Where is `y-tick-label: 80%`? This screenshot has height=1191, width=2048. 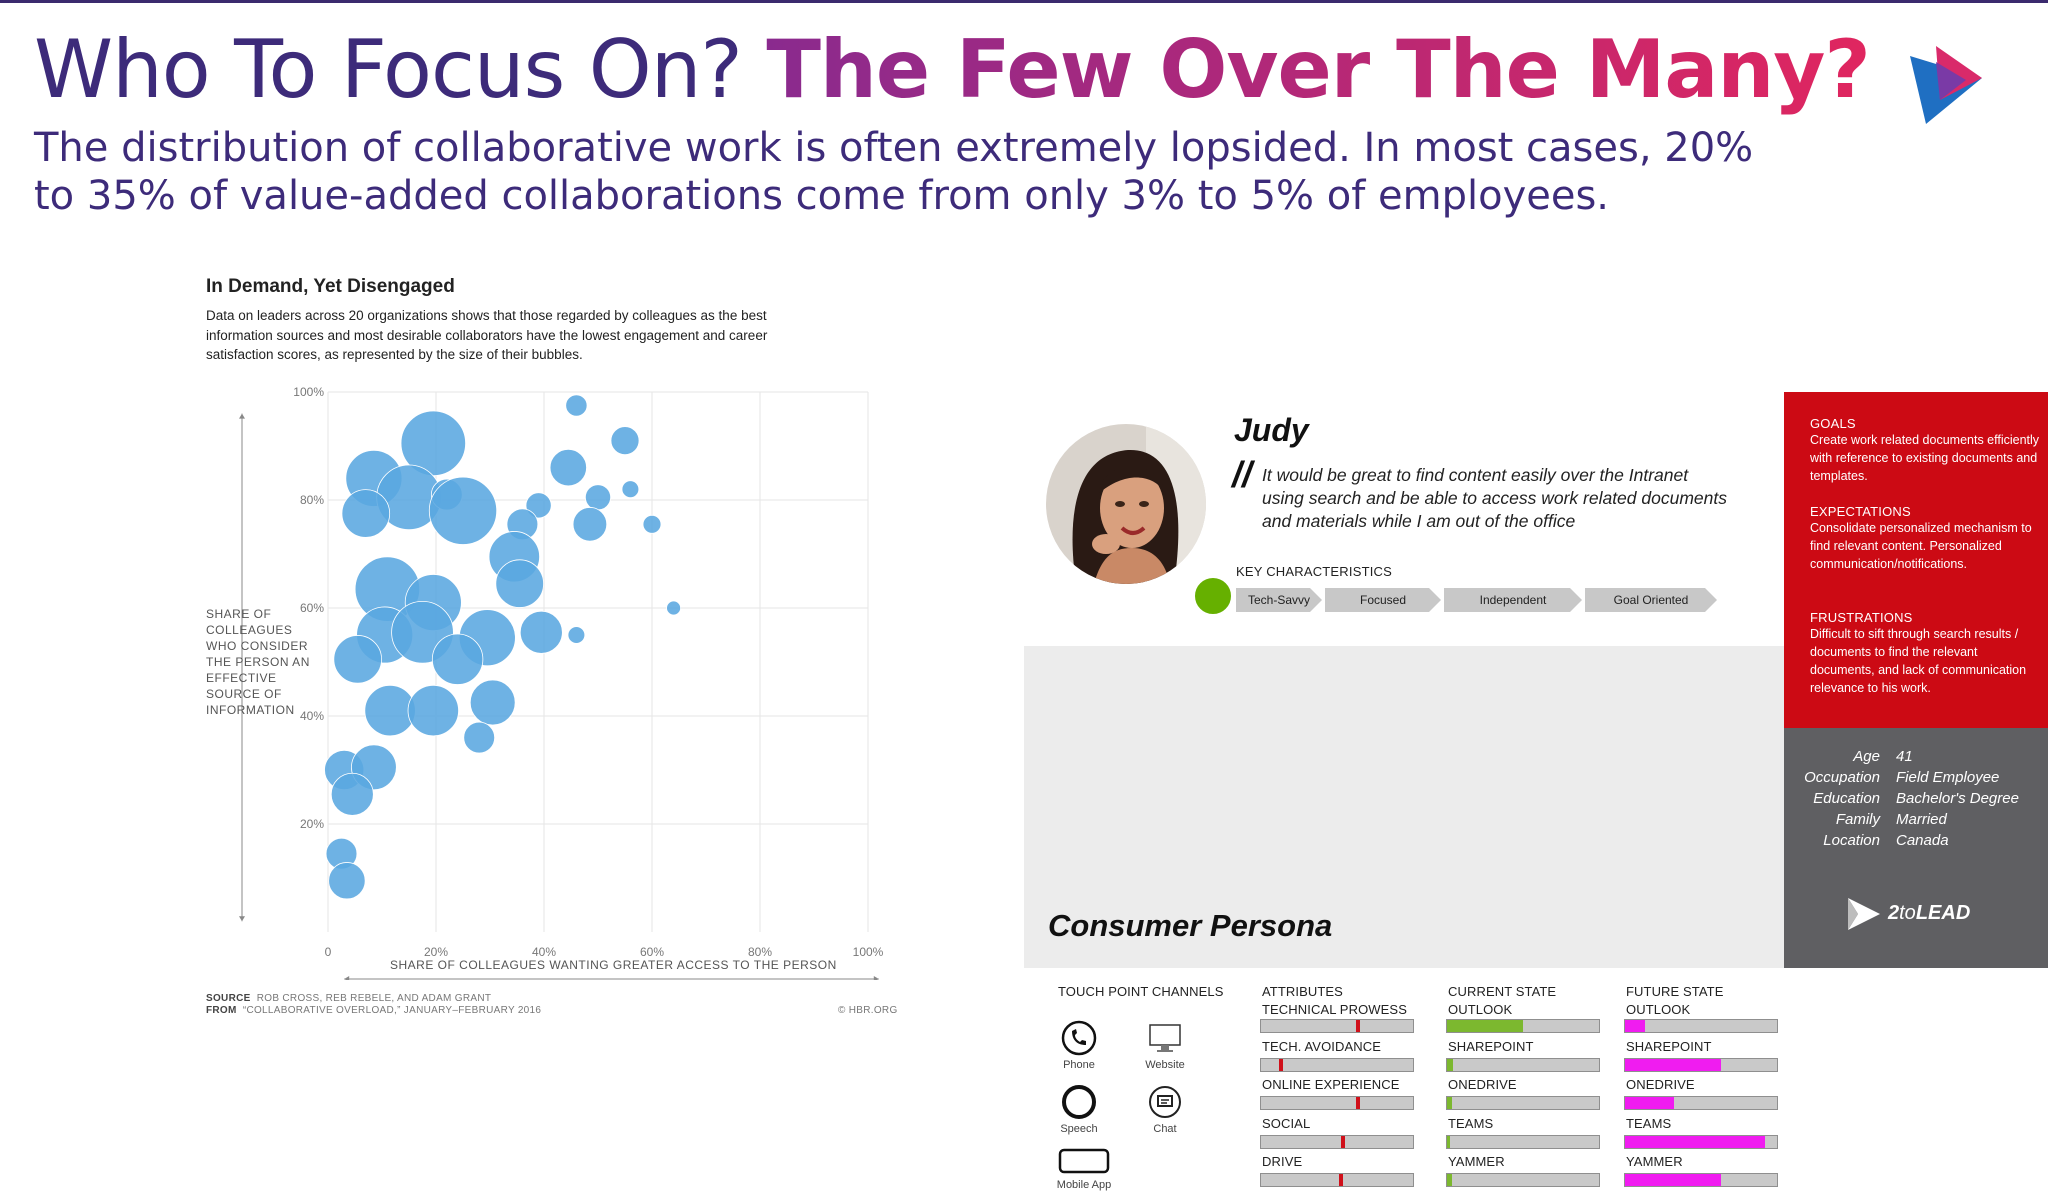 y-tick-label: 80% is located at coordinates (312, 500).